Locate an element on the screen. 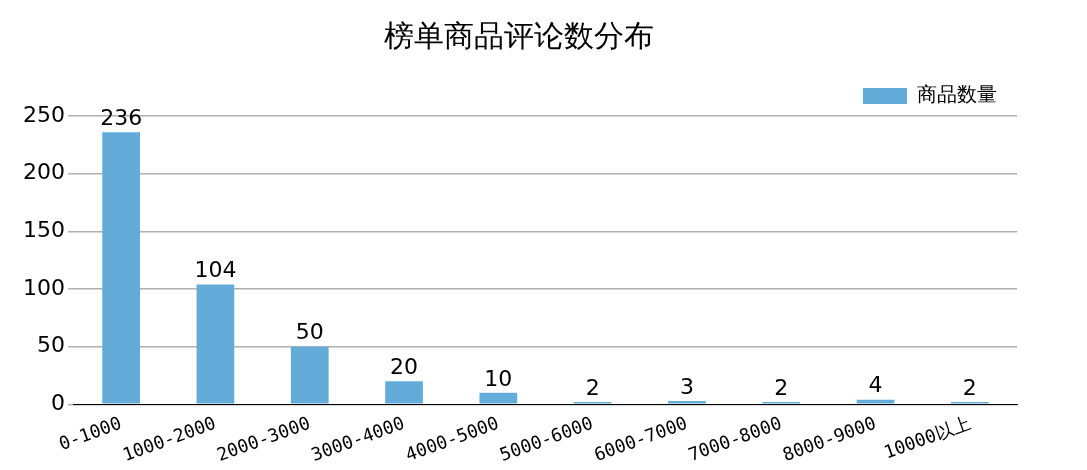 The image size is (1087, 470). y-tick-label: 0 is located at coordinates (57, 403).